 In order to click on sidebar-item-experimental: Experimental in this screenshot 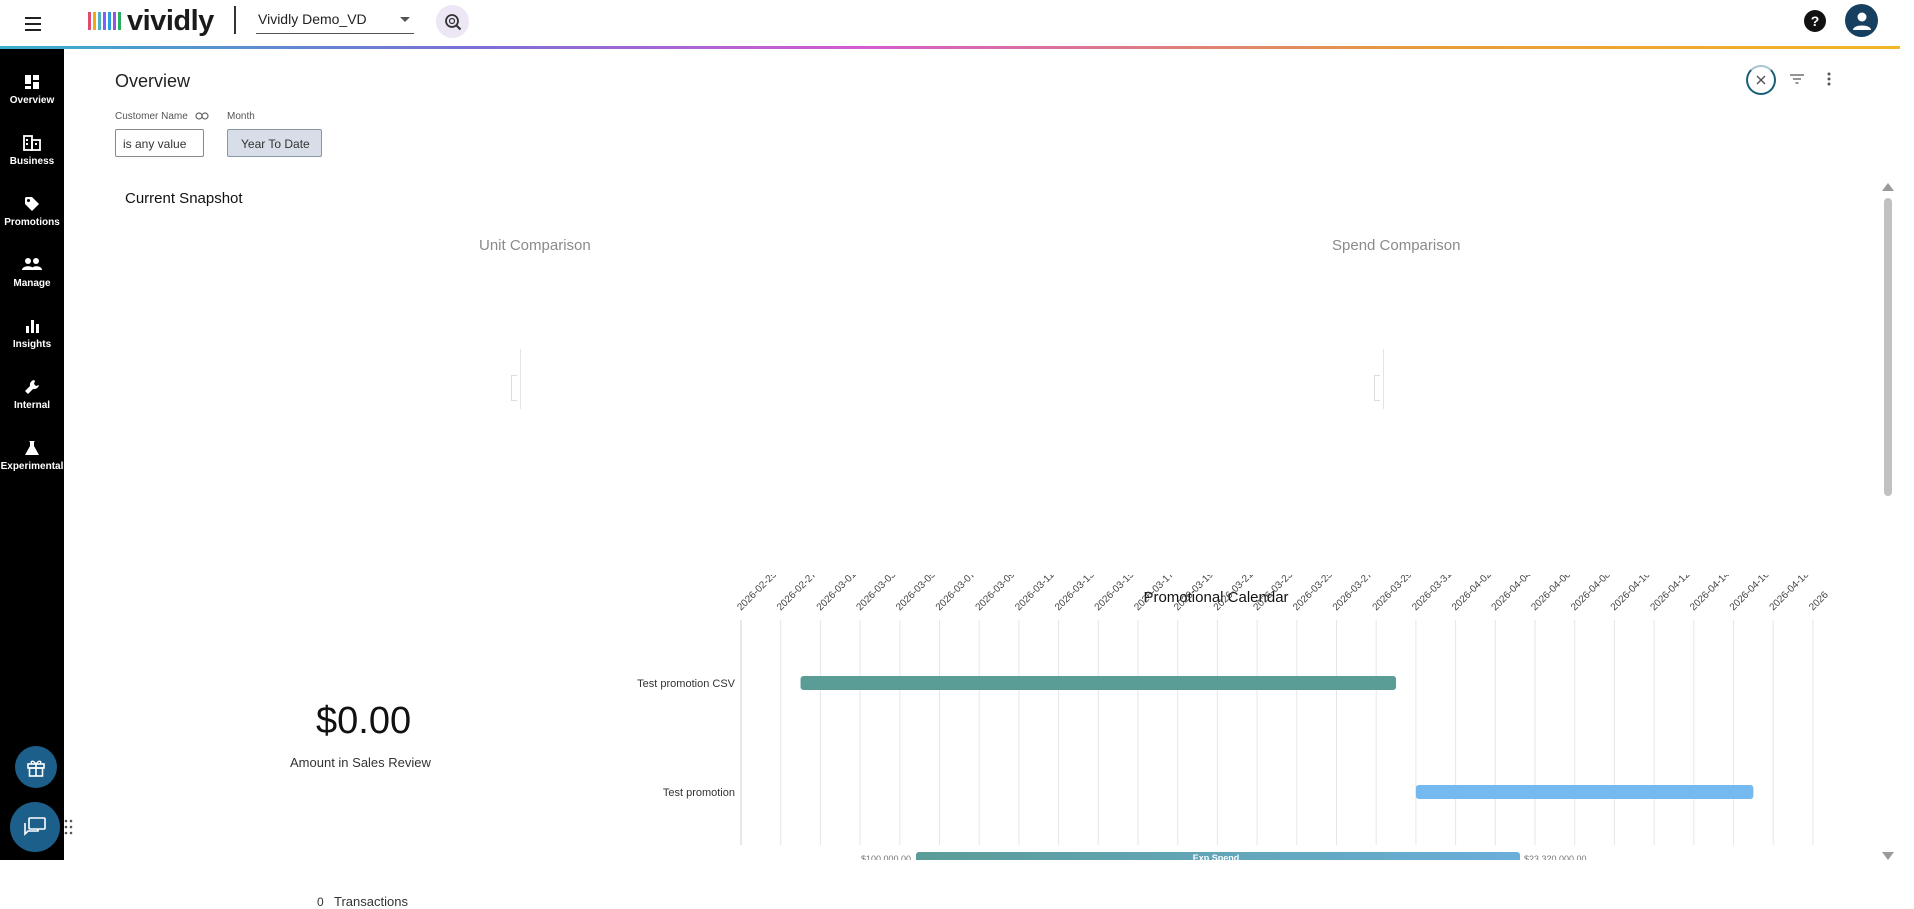, I will do `click(32, 456)`.